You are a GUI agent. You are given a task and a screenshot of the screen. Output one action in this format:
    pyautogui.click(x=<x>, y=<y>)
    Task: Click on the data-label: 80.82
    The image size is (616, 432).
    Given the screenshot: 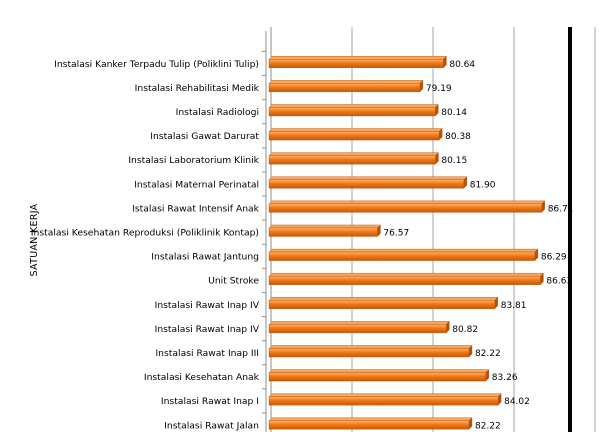 What is the action you would take?
    pyautogui.click(x=465, y=330)
    